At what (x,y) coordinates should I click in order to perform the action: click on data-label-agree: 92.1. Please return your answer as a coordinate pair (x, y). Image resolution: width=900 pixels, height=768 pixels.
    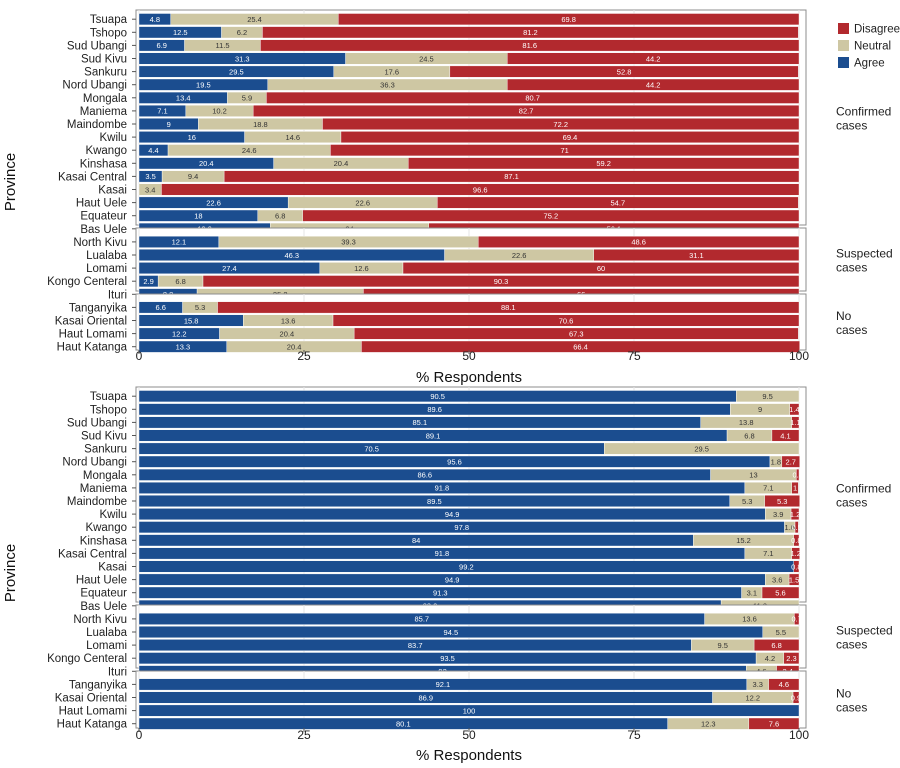
    Looking at the image, I should click on (443, 684).